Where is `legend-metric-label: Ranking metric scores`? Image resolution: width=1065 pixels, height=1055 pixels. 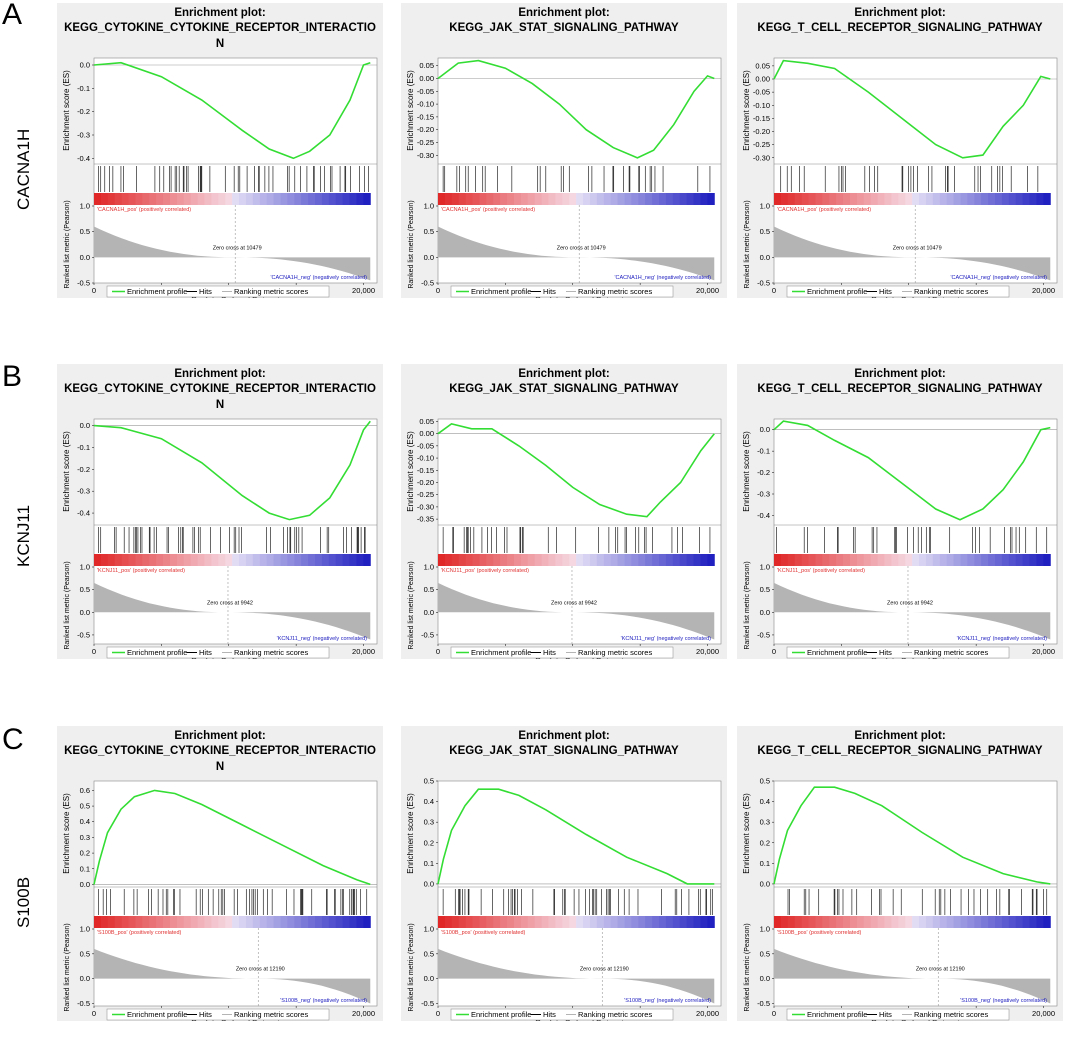 legend-metric-label: Ranking metric scores is located at coordinates (951, 291).